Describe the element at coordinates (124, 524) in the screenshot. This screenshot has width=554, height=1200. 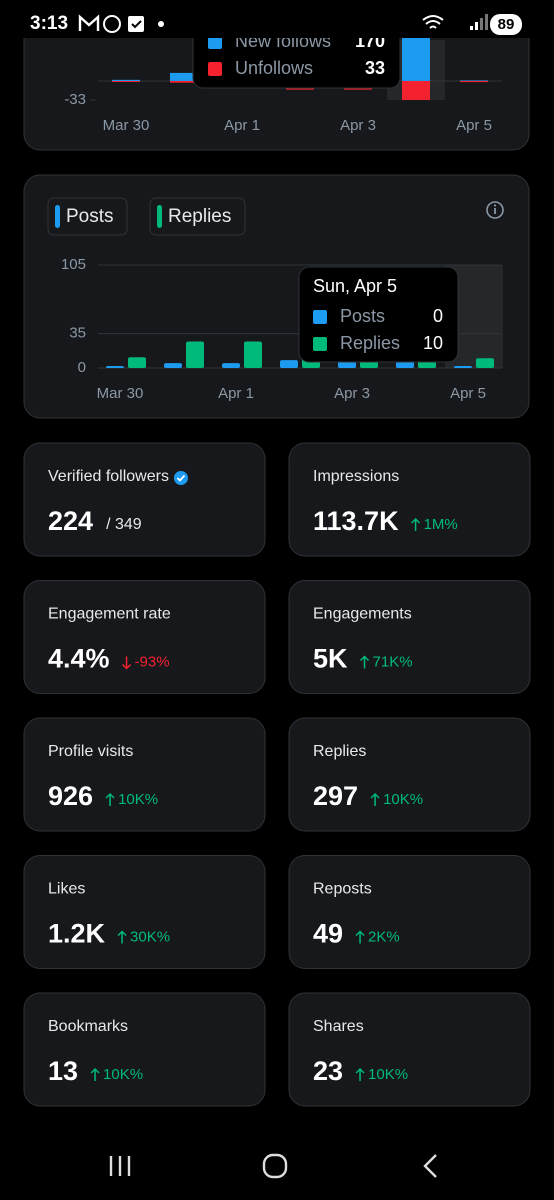
I see `stat-total: / 349` at that location.